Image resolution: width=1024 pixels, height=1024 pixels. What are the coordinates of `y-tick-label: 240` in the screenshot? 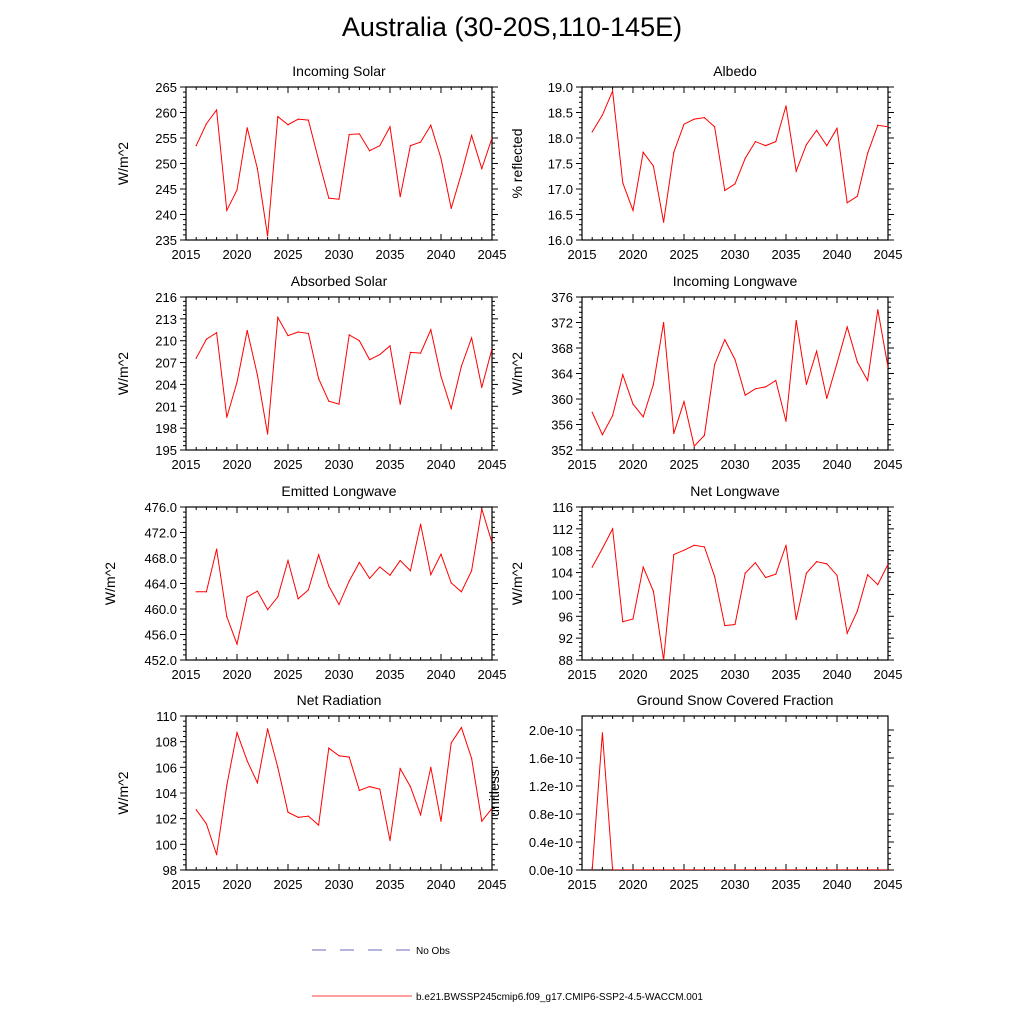 It's located at (166, 215).